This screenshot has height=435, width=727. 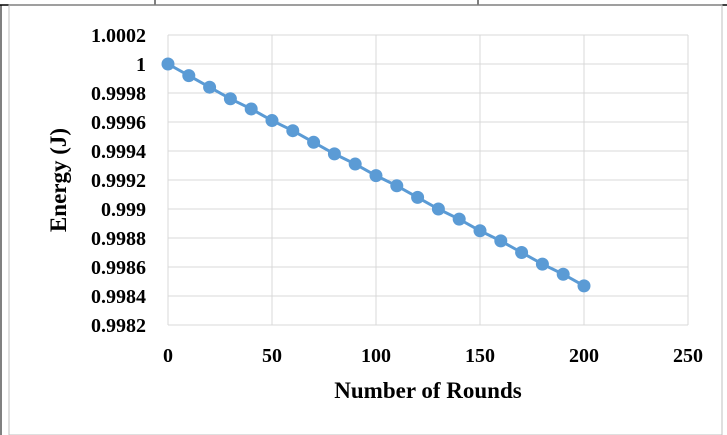 What do you see at coordinates (118, 297) in the screenshot?
I see `y-tick-label: 0.9984` at bounding box center [118, 297].